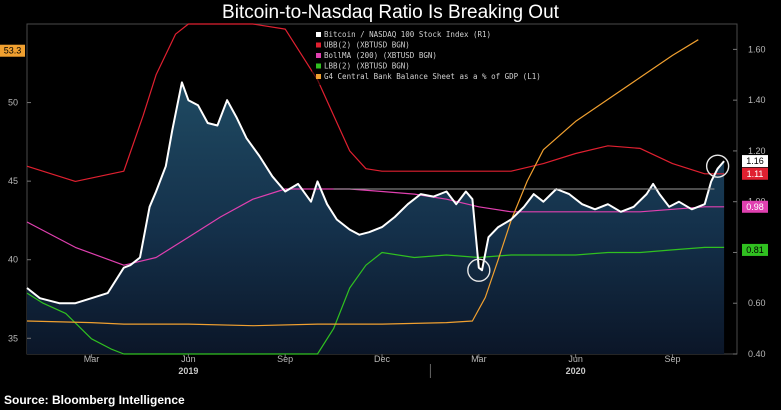 Image resolution: width=781 pixels, height=410 pixels. I want to click on legend-label: Bitcoin / NASDAQ 100 Stock Index (R1), so click(407, 34).